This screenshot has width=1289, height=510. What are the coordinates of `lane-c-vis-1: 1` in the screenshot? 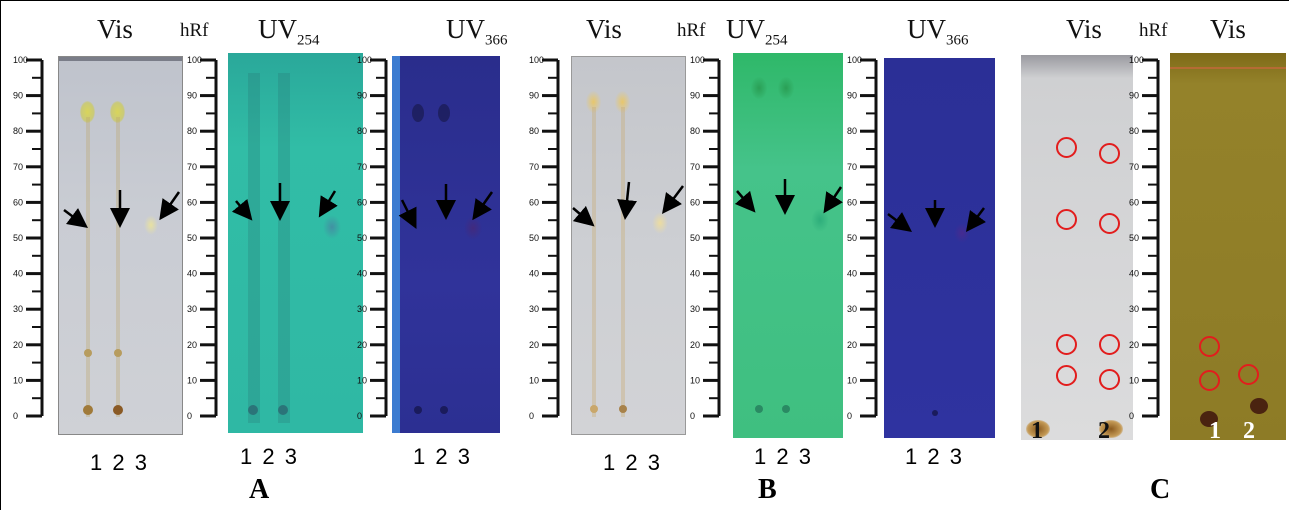 It's located at (1037, 431).